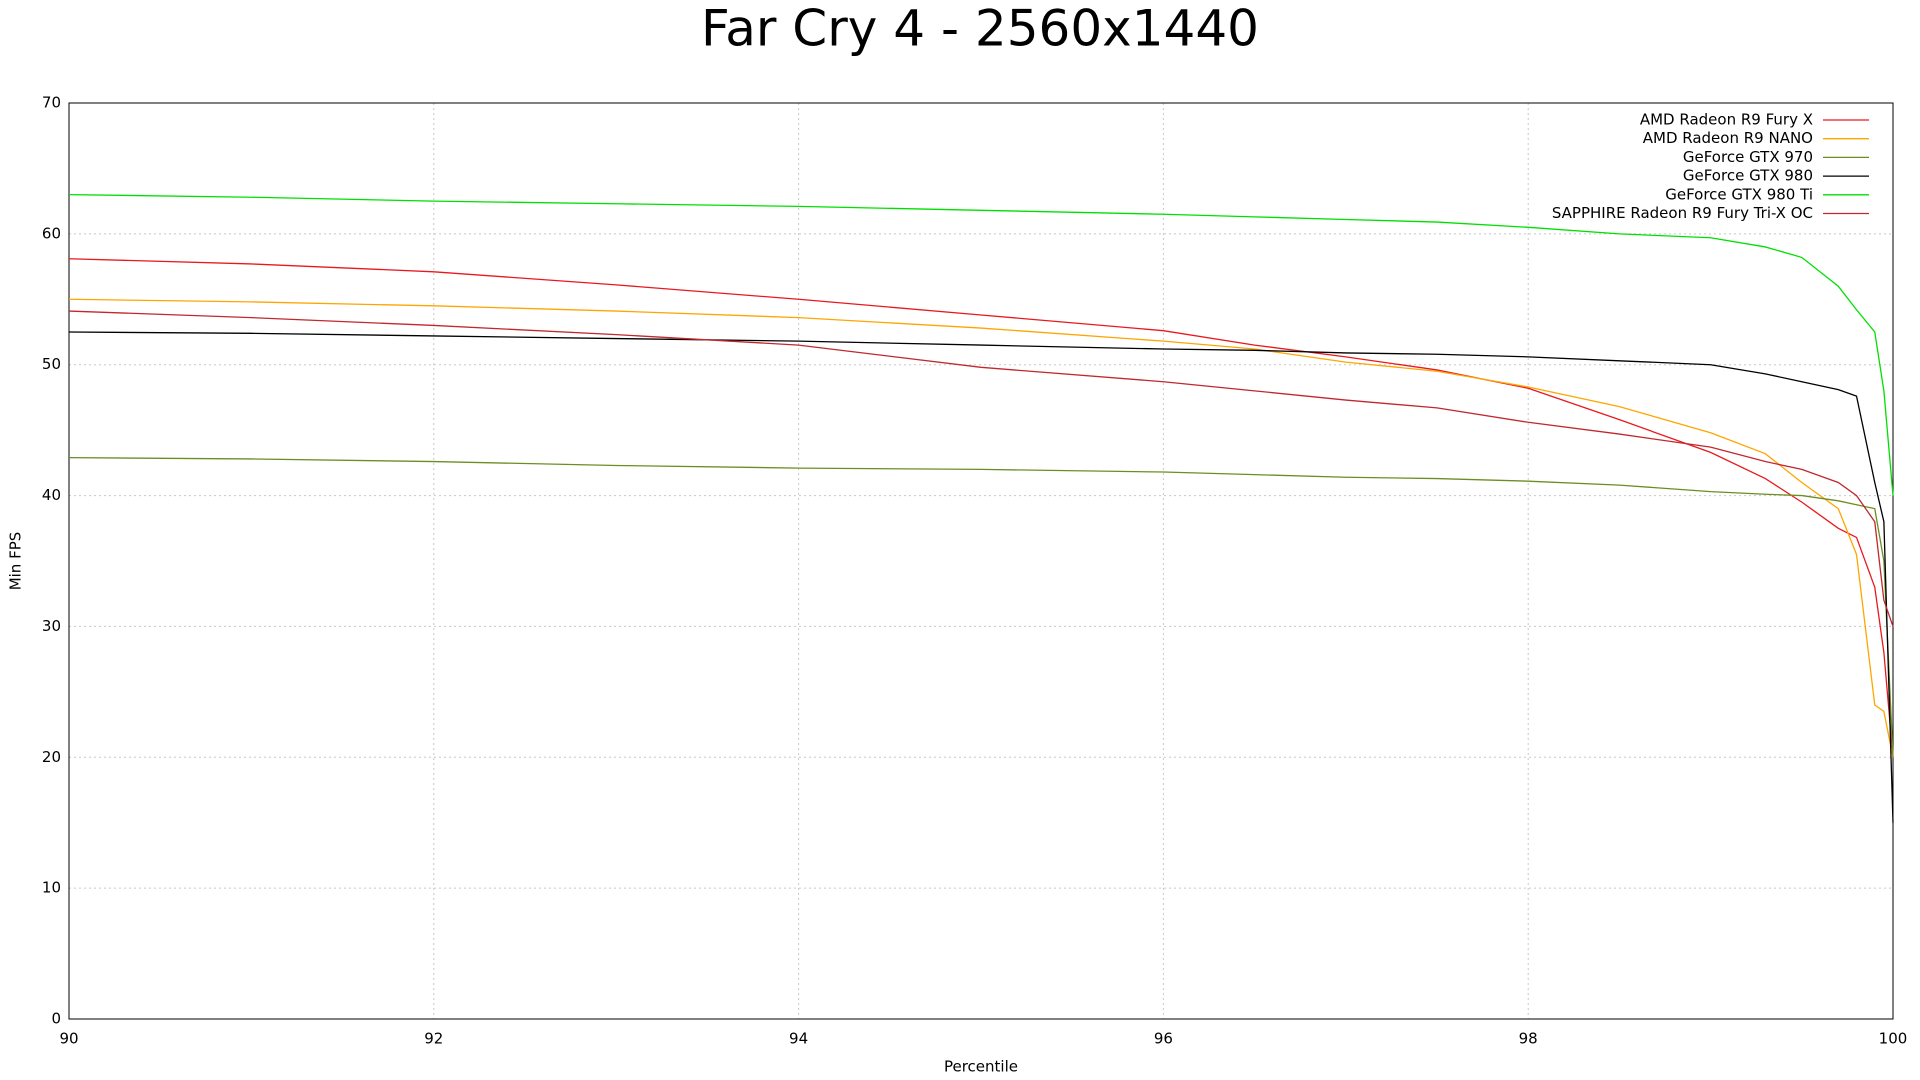 The width and height of the screenshot is (1920, 1080). What do you see at coordinates (51, 103) in the screenshot?
I see `y-tick-label: 70` at bounding box center [51, 103].